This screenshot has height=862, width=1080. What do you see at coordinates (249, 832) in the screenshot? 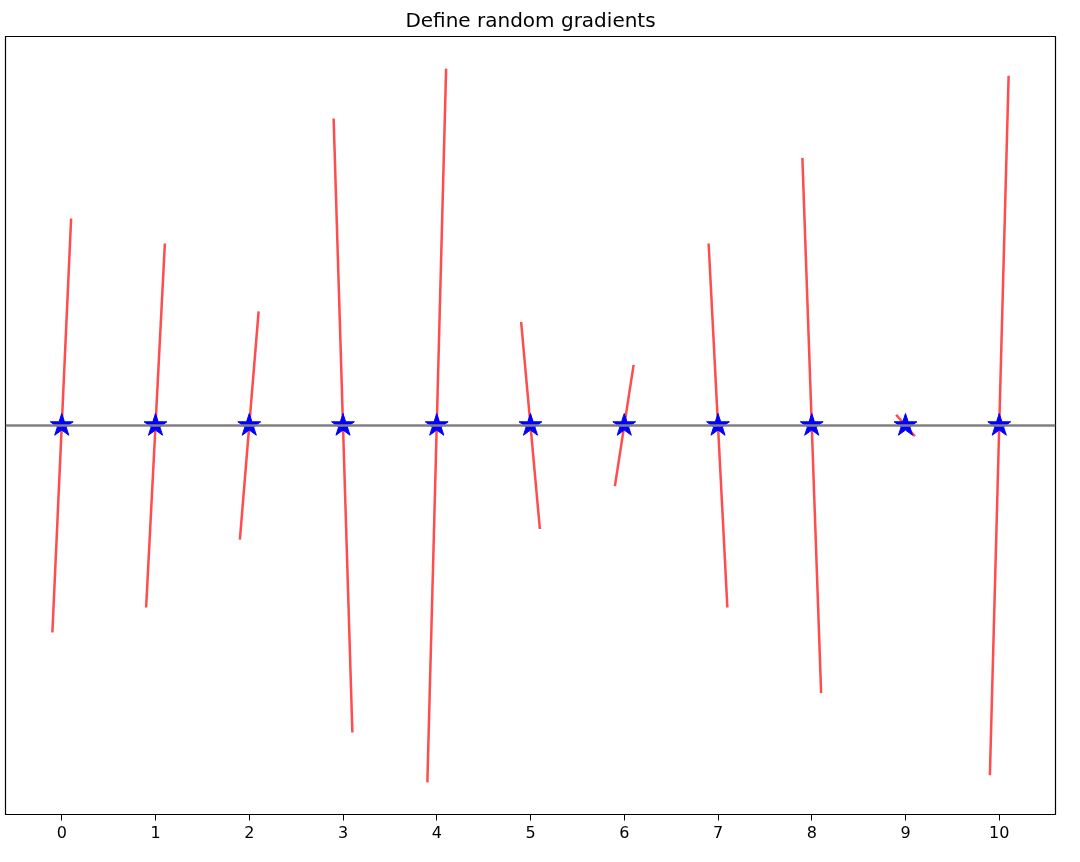
I see `x-tick-label: 2` at bounding box center [249, 832].